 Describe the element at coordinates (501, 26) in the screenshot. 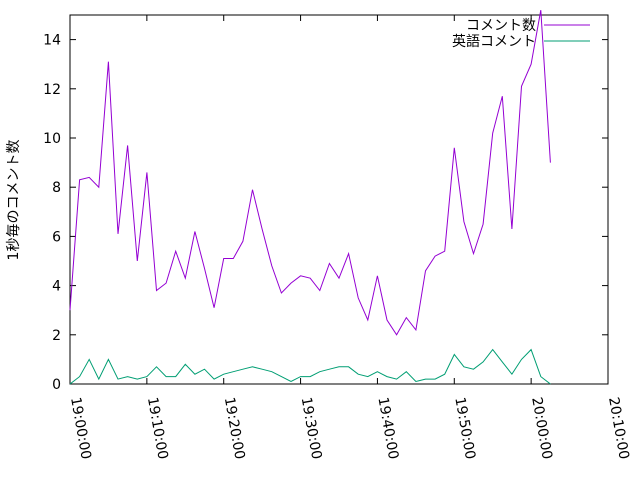

I see `legend-label: コメント数` at that location.